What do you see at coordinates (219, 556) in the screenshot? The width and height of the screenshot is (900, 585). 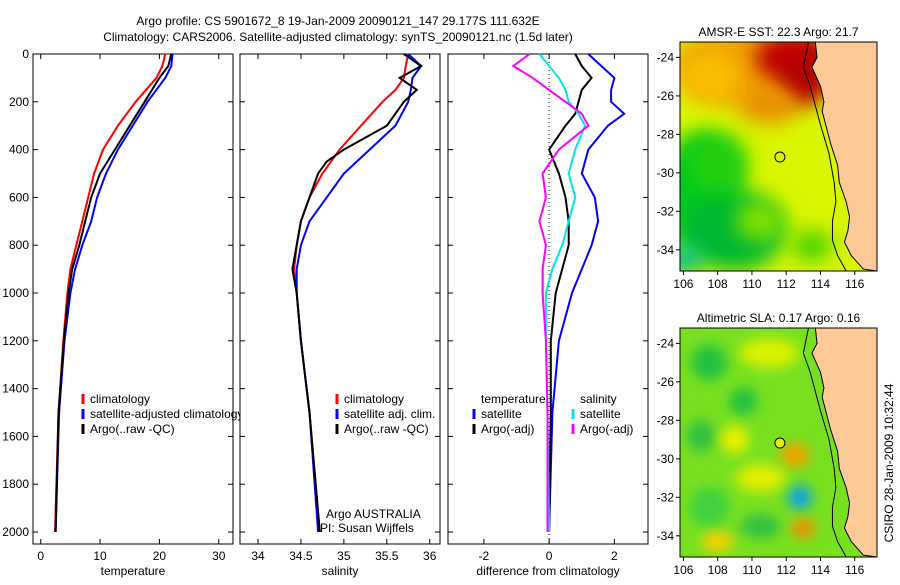 I see `x-tick-label: 30` at bounding box center [219, 556].